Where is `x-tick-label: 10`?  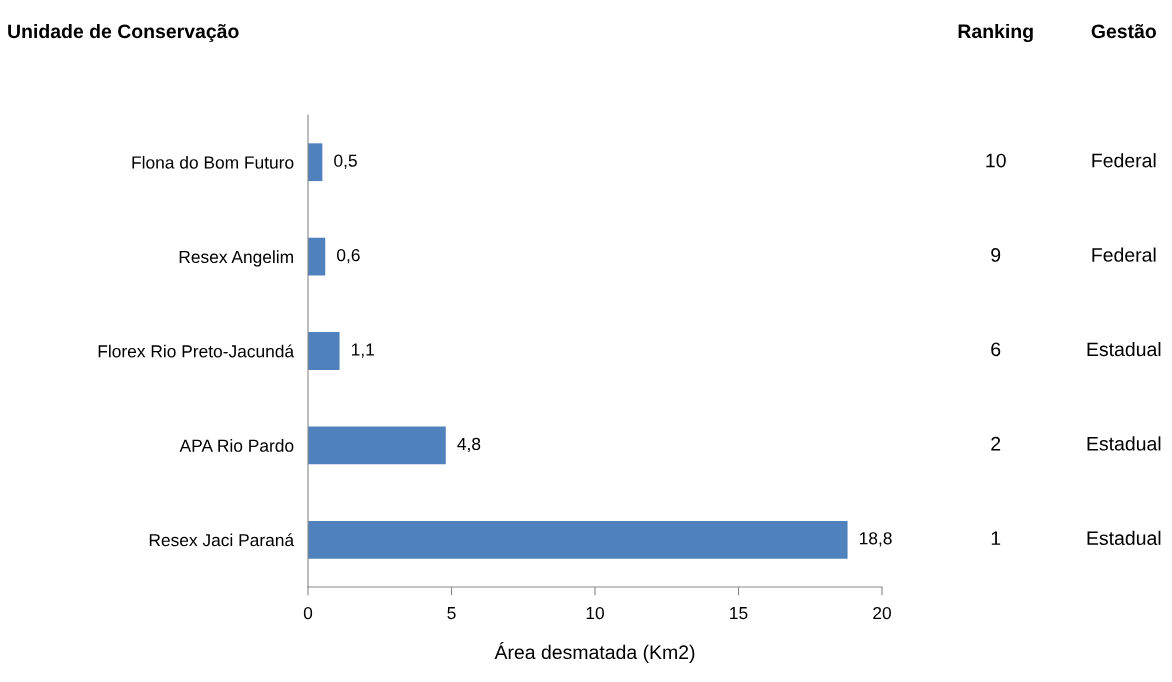 x-tick-label: 10 is located at coordinates (595, 613).